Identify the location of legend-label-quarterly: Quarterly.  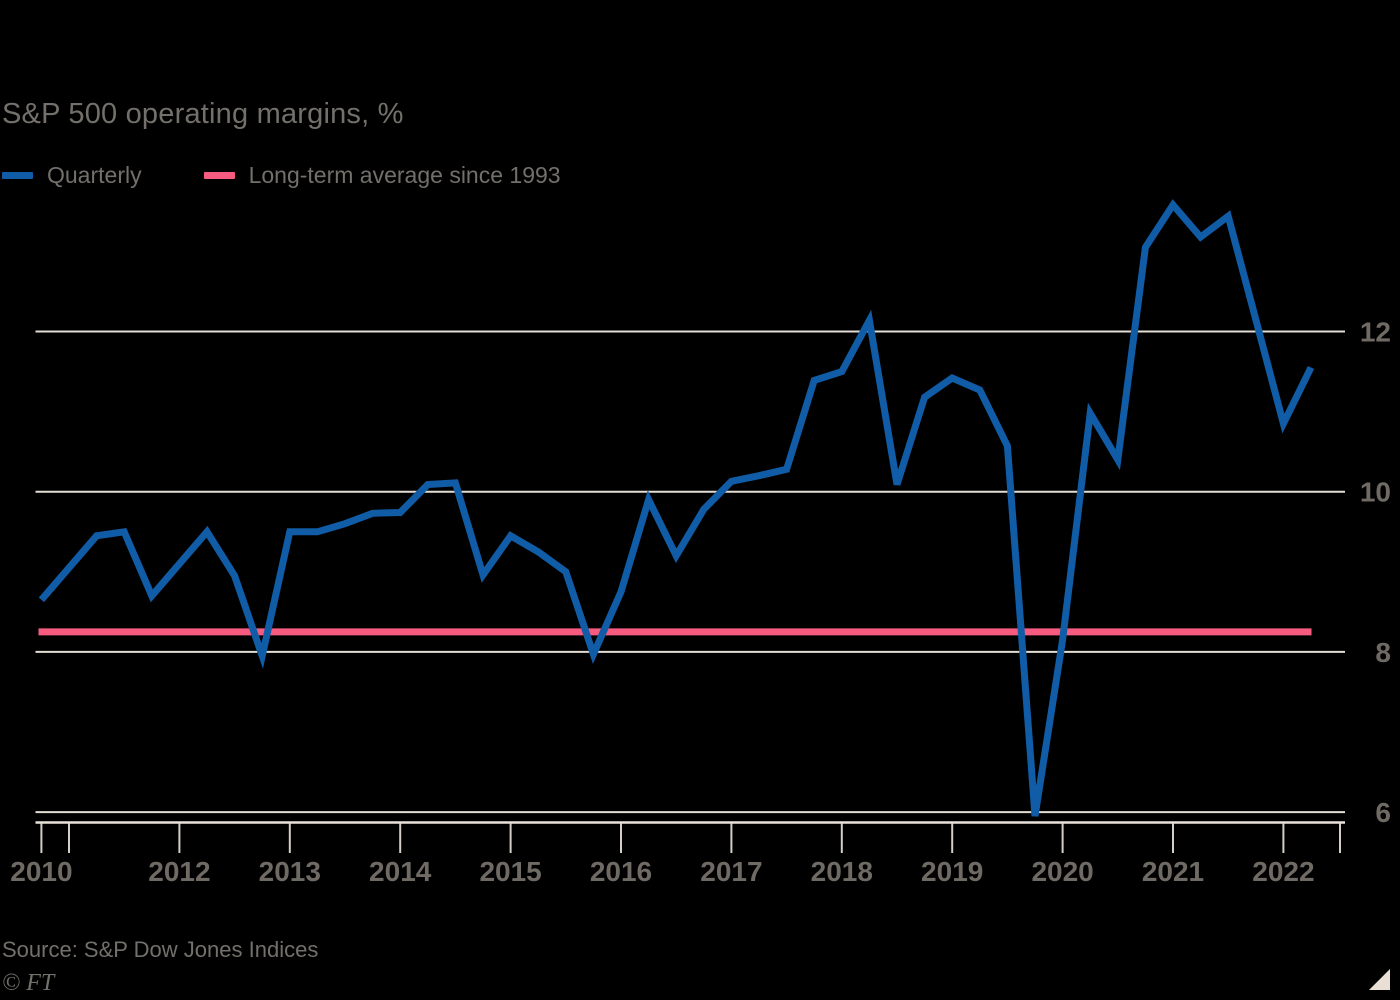
(94, 175).